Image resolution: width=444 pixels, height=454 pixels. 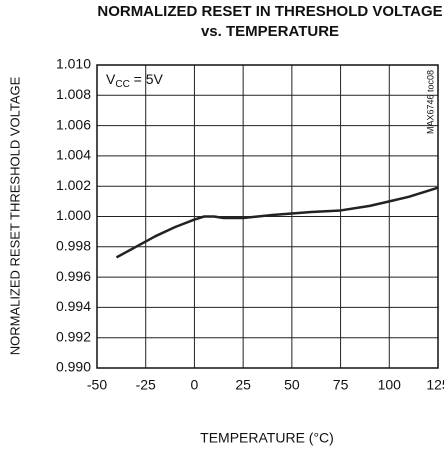 What do you see at coordinates (73, 155) in the screenshot?
I see `y-tick-label: 1.004` at bounding box center [73, 155].